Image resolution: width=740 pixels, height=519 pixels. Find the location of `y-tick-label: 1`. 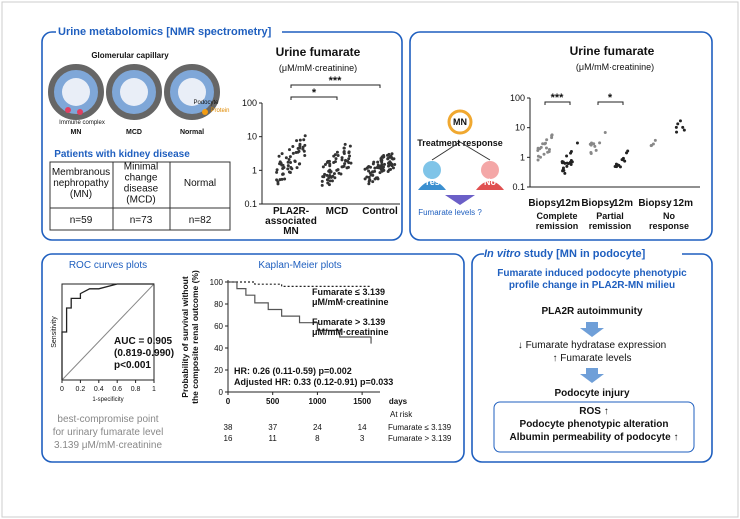

y-tick-label: 1 is located at coordinates (254, 170).